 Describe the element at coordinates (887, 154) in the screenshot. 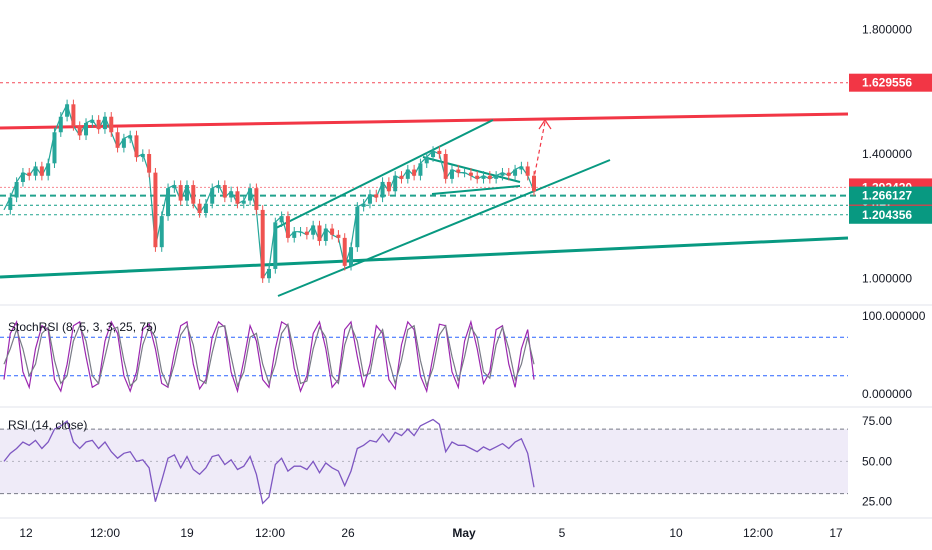

I see `price-y-axis: 1.800000 1.400000 1.000000` at that location.